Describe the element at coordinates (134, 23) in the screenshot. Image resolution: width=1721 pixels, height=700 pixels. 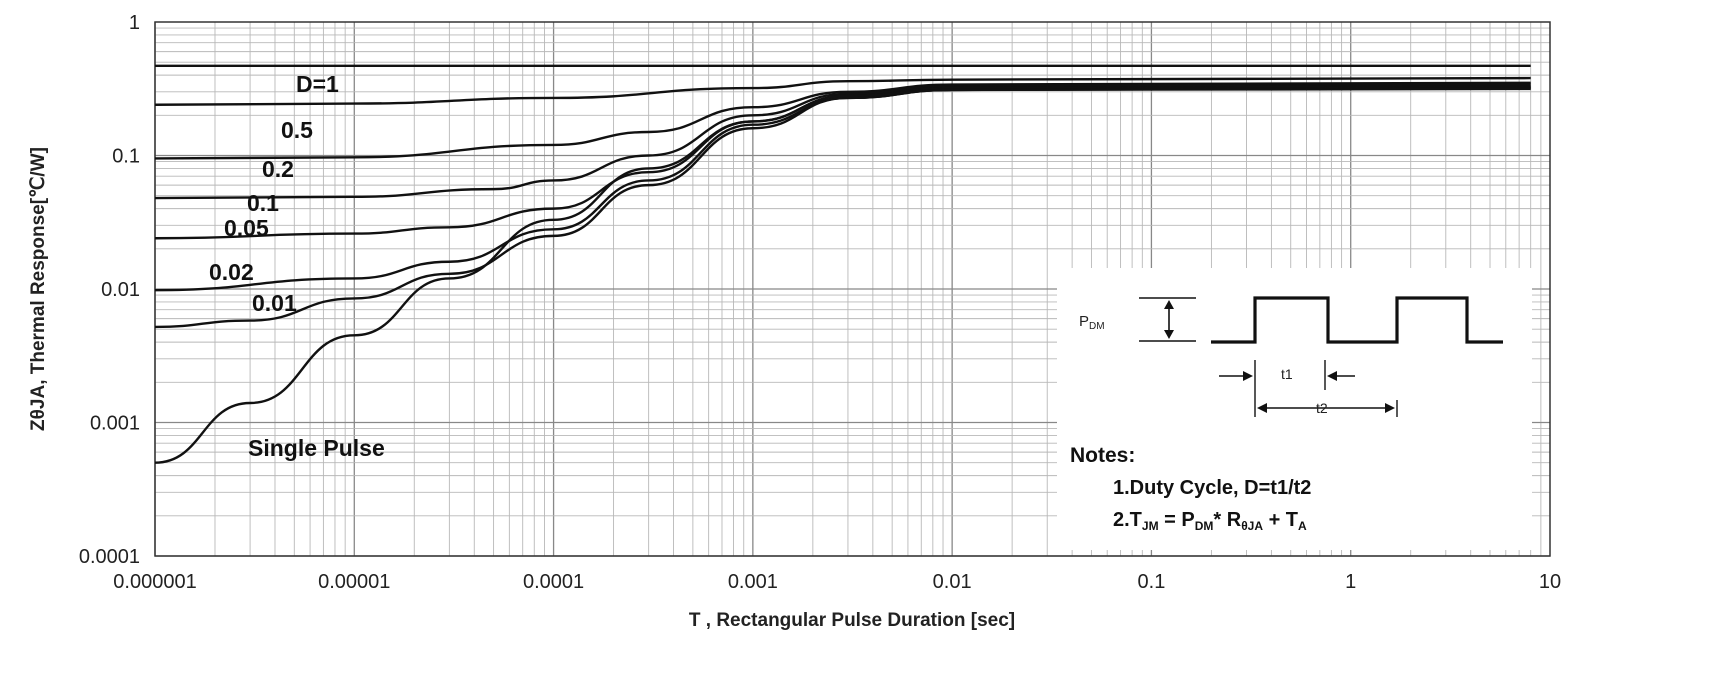
I see `y-tick-label: 1` at that location.